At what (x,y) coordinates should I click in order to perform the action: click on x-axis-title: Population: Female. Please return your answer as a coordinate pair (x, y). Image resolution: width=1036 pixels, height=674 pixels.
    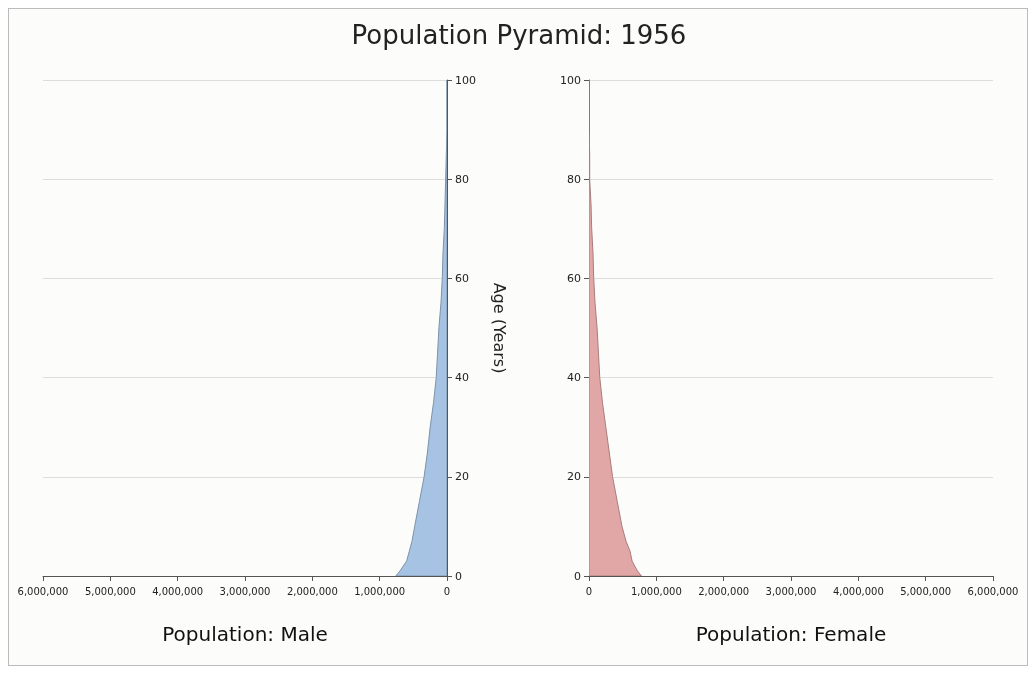
    Looking at the image, I should click on (791, 634).